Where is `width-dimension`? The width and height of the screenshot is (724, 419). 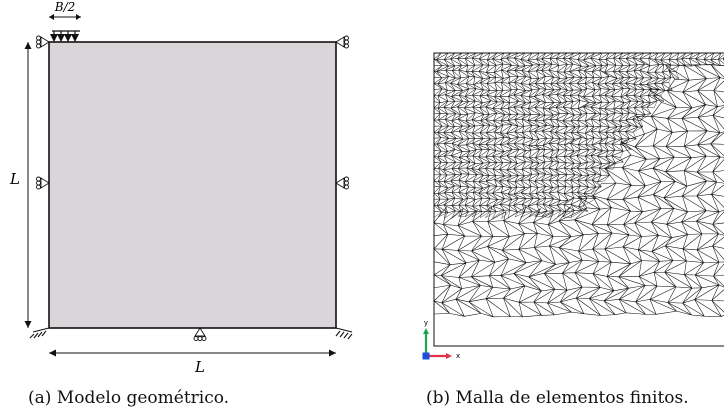 width-dimension is located at coordinates (192, 353).